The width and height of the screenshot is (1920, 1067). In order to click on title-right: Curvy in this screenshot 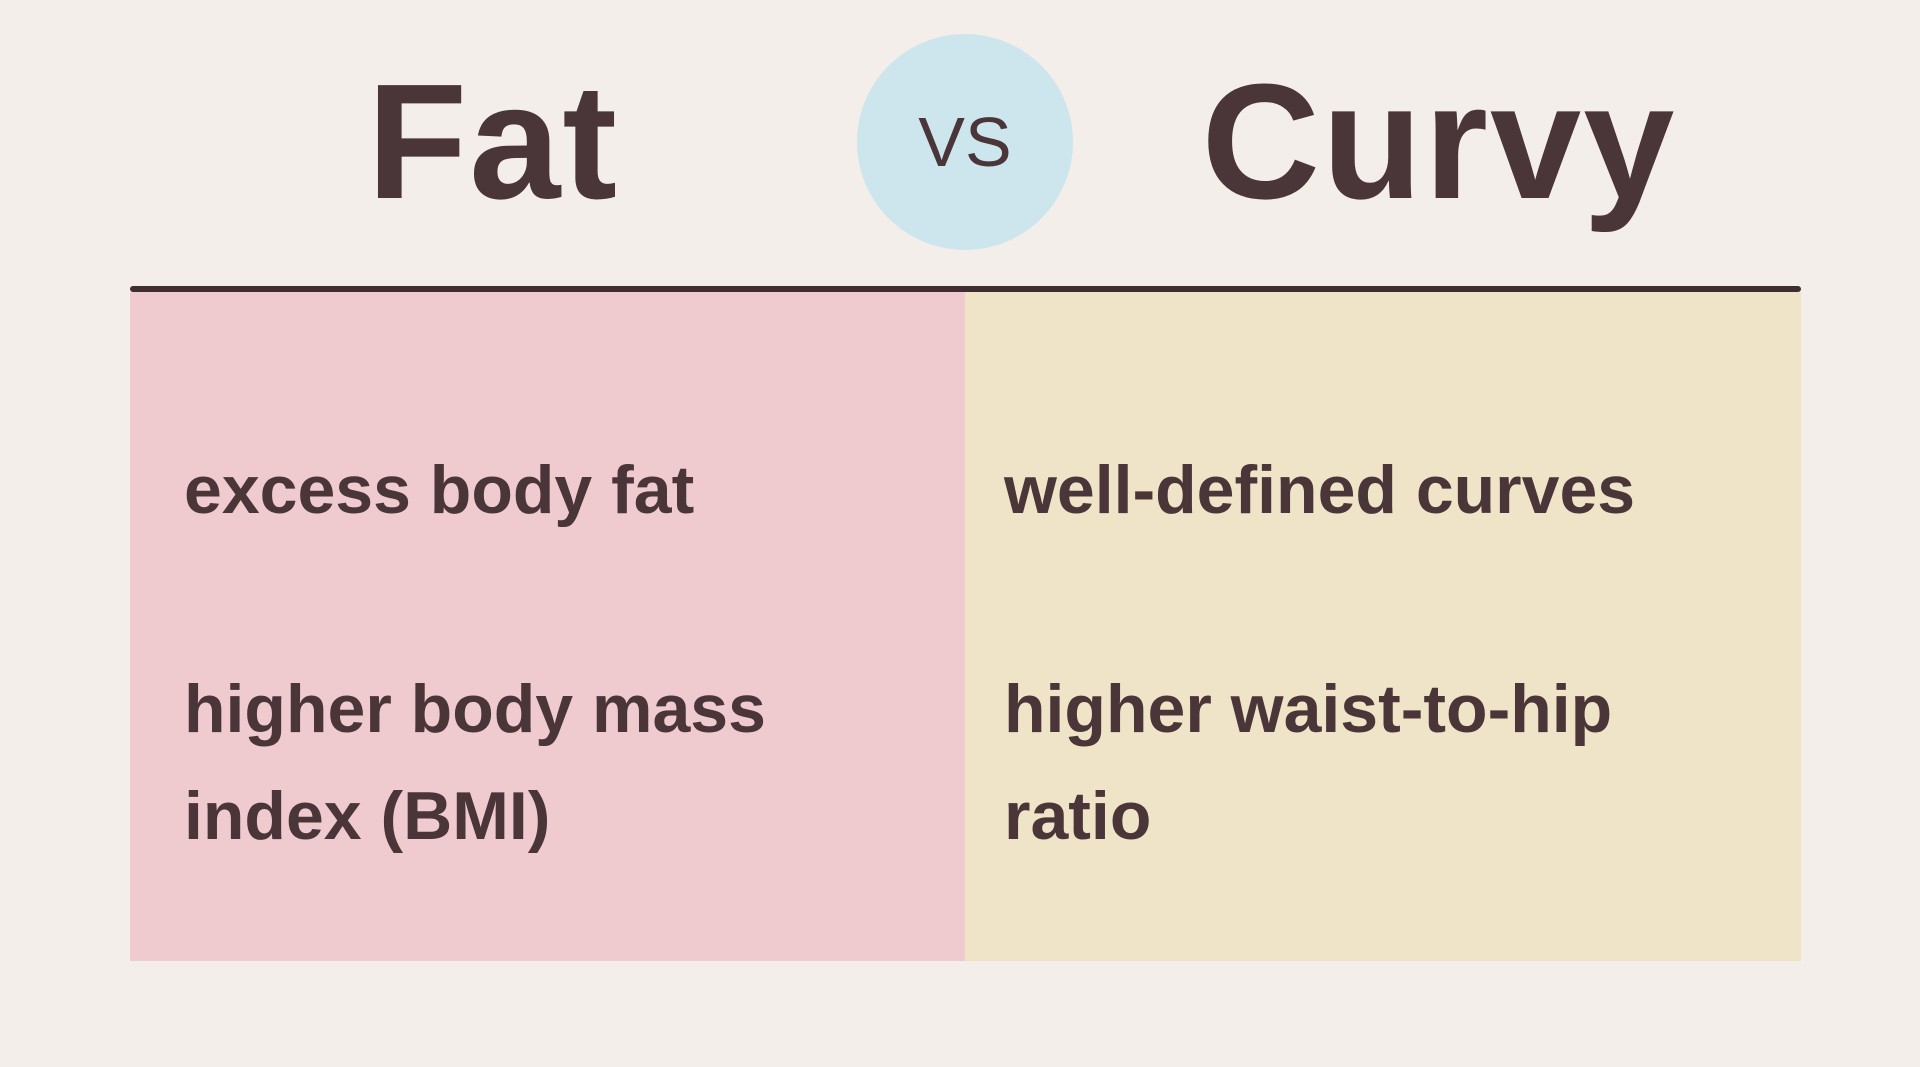, I will do `click(1439, 141)`.